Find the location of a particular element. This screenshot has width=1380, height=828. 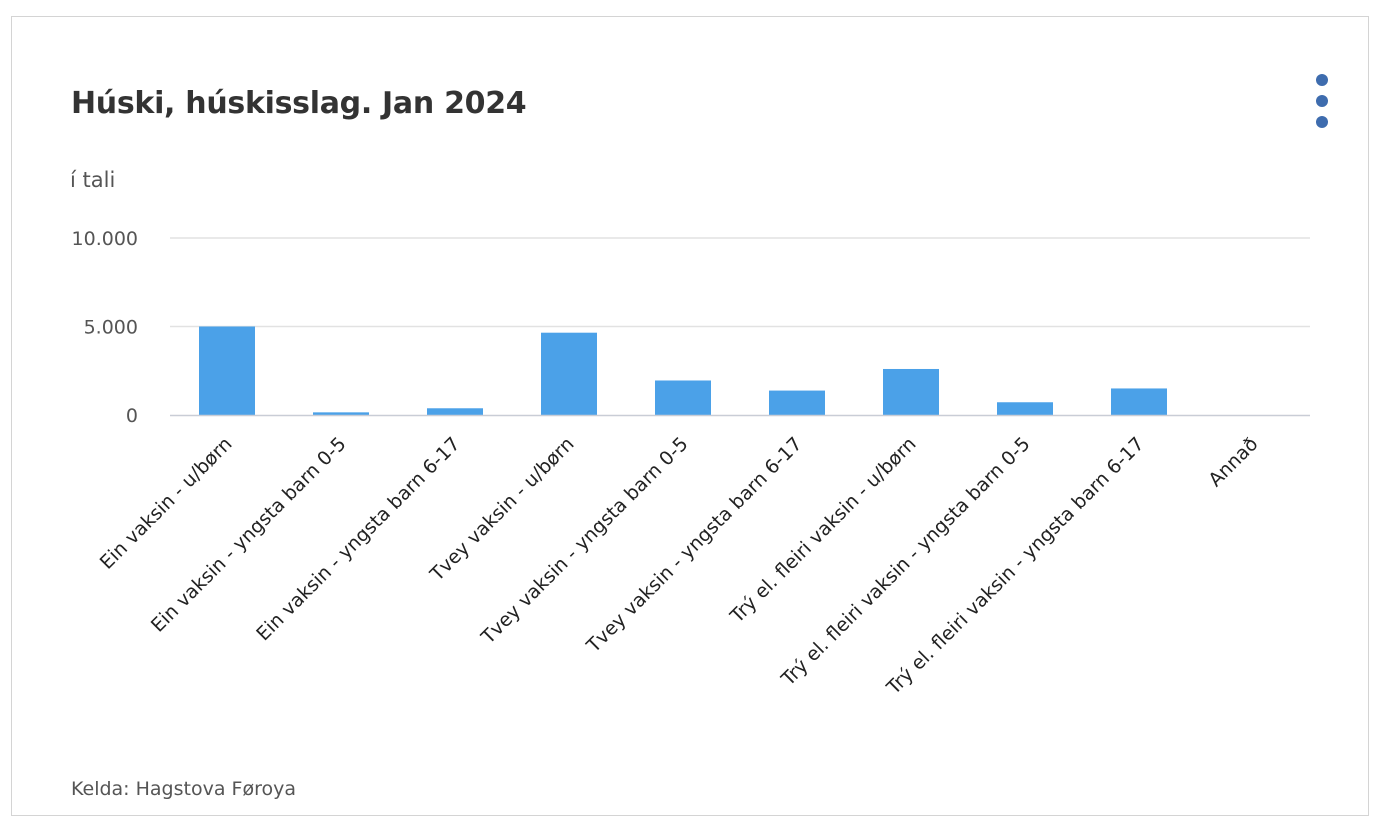

x-tick-label: Trý el. fleiri vaksin - u/børn is located at coordinates (823, 530).